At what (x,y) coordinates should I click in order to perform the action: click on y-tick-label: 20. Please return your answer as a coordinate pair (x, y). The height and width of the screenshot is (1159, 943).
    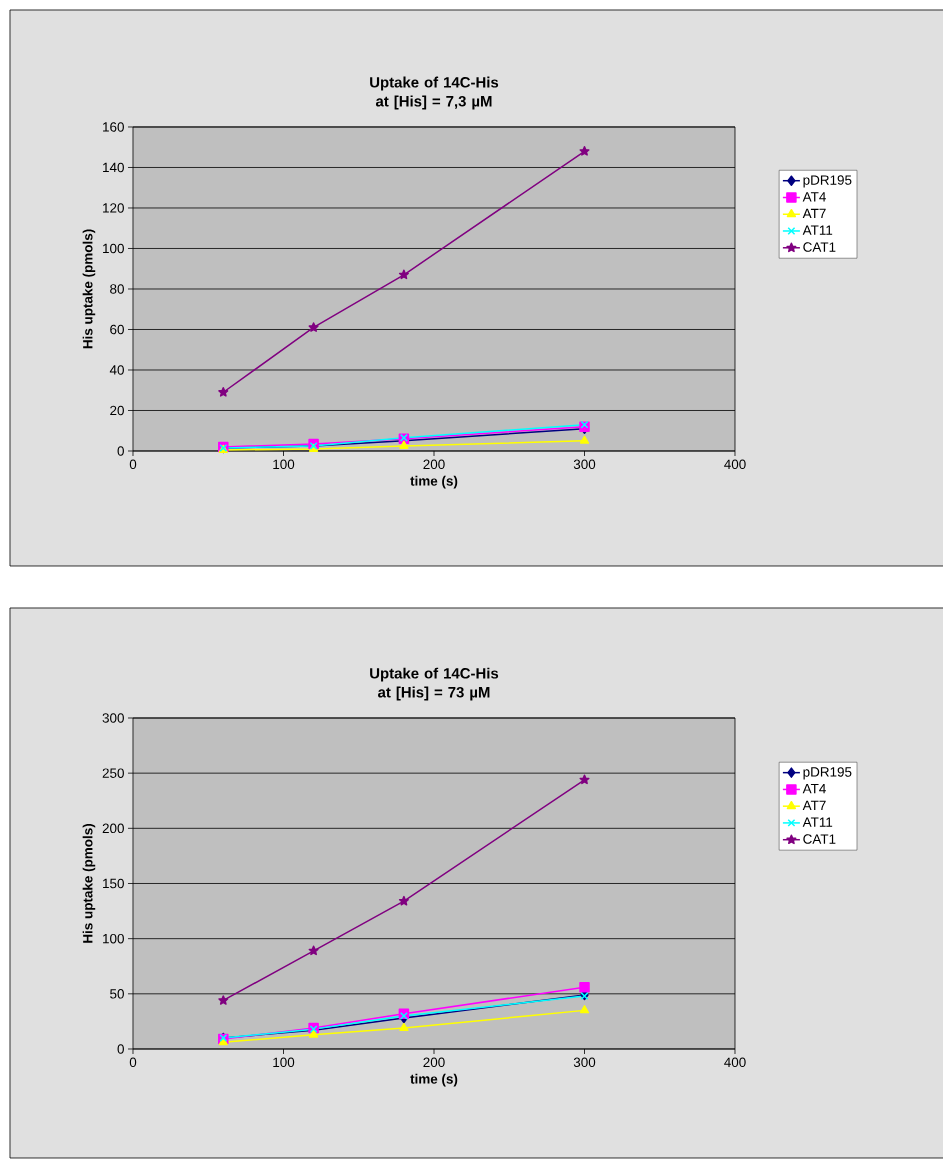
    Looking at the image, I should click on (117, 410).